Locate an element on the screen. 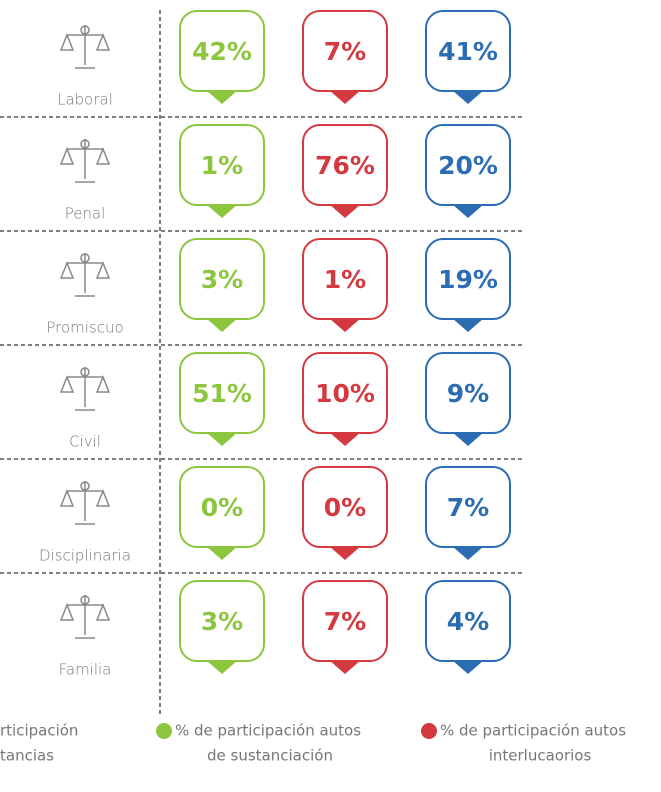  value-label: 19% is located at coordinates (468, 279).